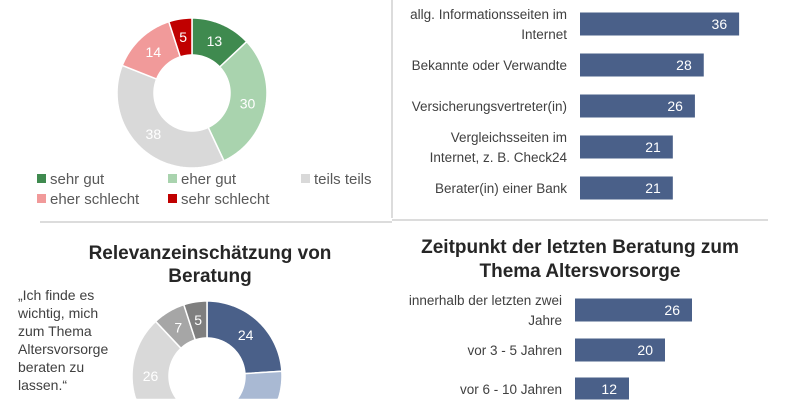  I want to click on bar-value-label: 36, so click(720, 24).